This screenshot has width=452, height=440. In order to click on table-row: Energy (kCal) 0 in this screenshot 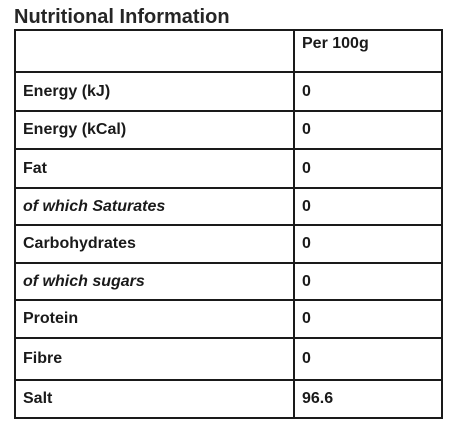, I will do `click(228, 130)`.